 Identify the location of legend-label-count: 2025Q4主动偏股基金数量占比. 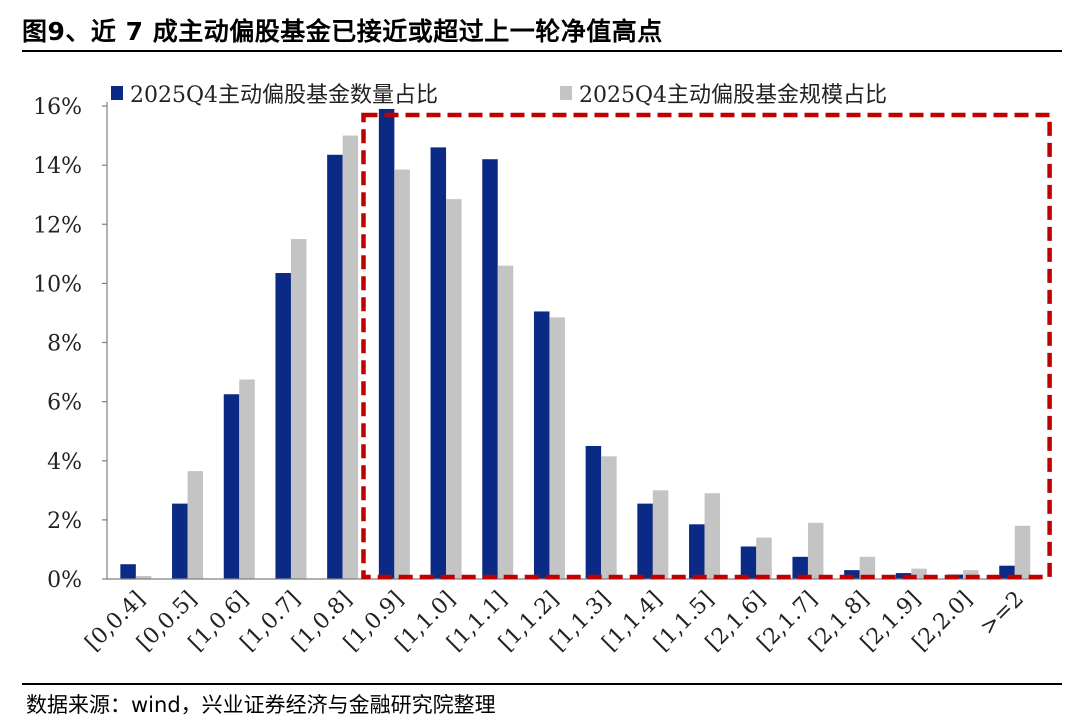
(284, 95).